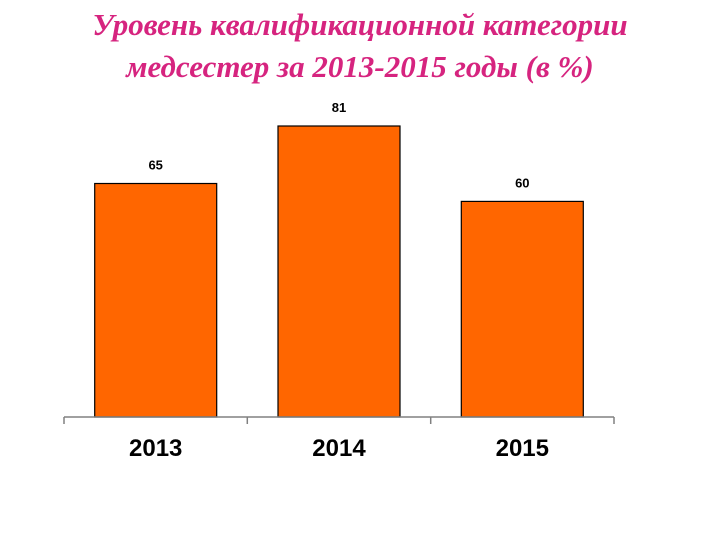 This screenshot has height=540, width=720. Describe the element at coordinates (155, 448) in the screenshot. I see `category-label-2013: 2013` at that location.